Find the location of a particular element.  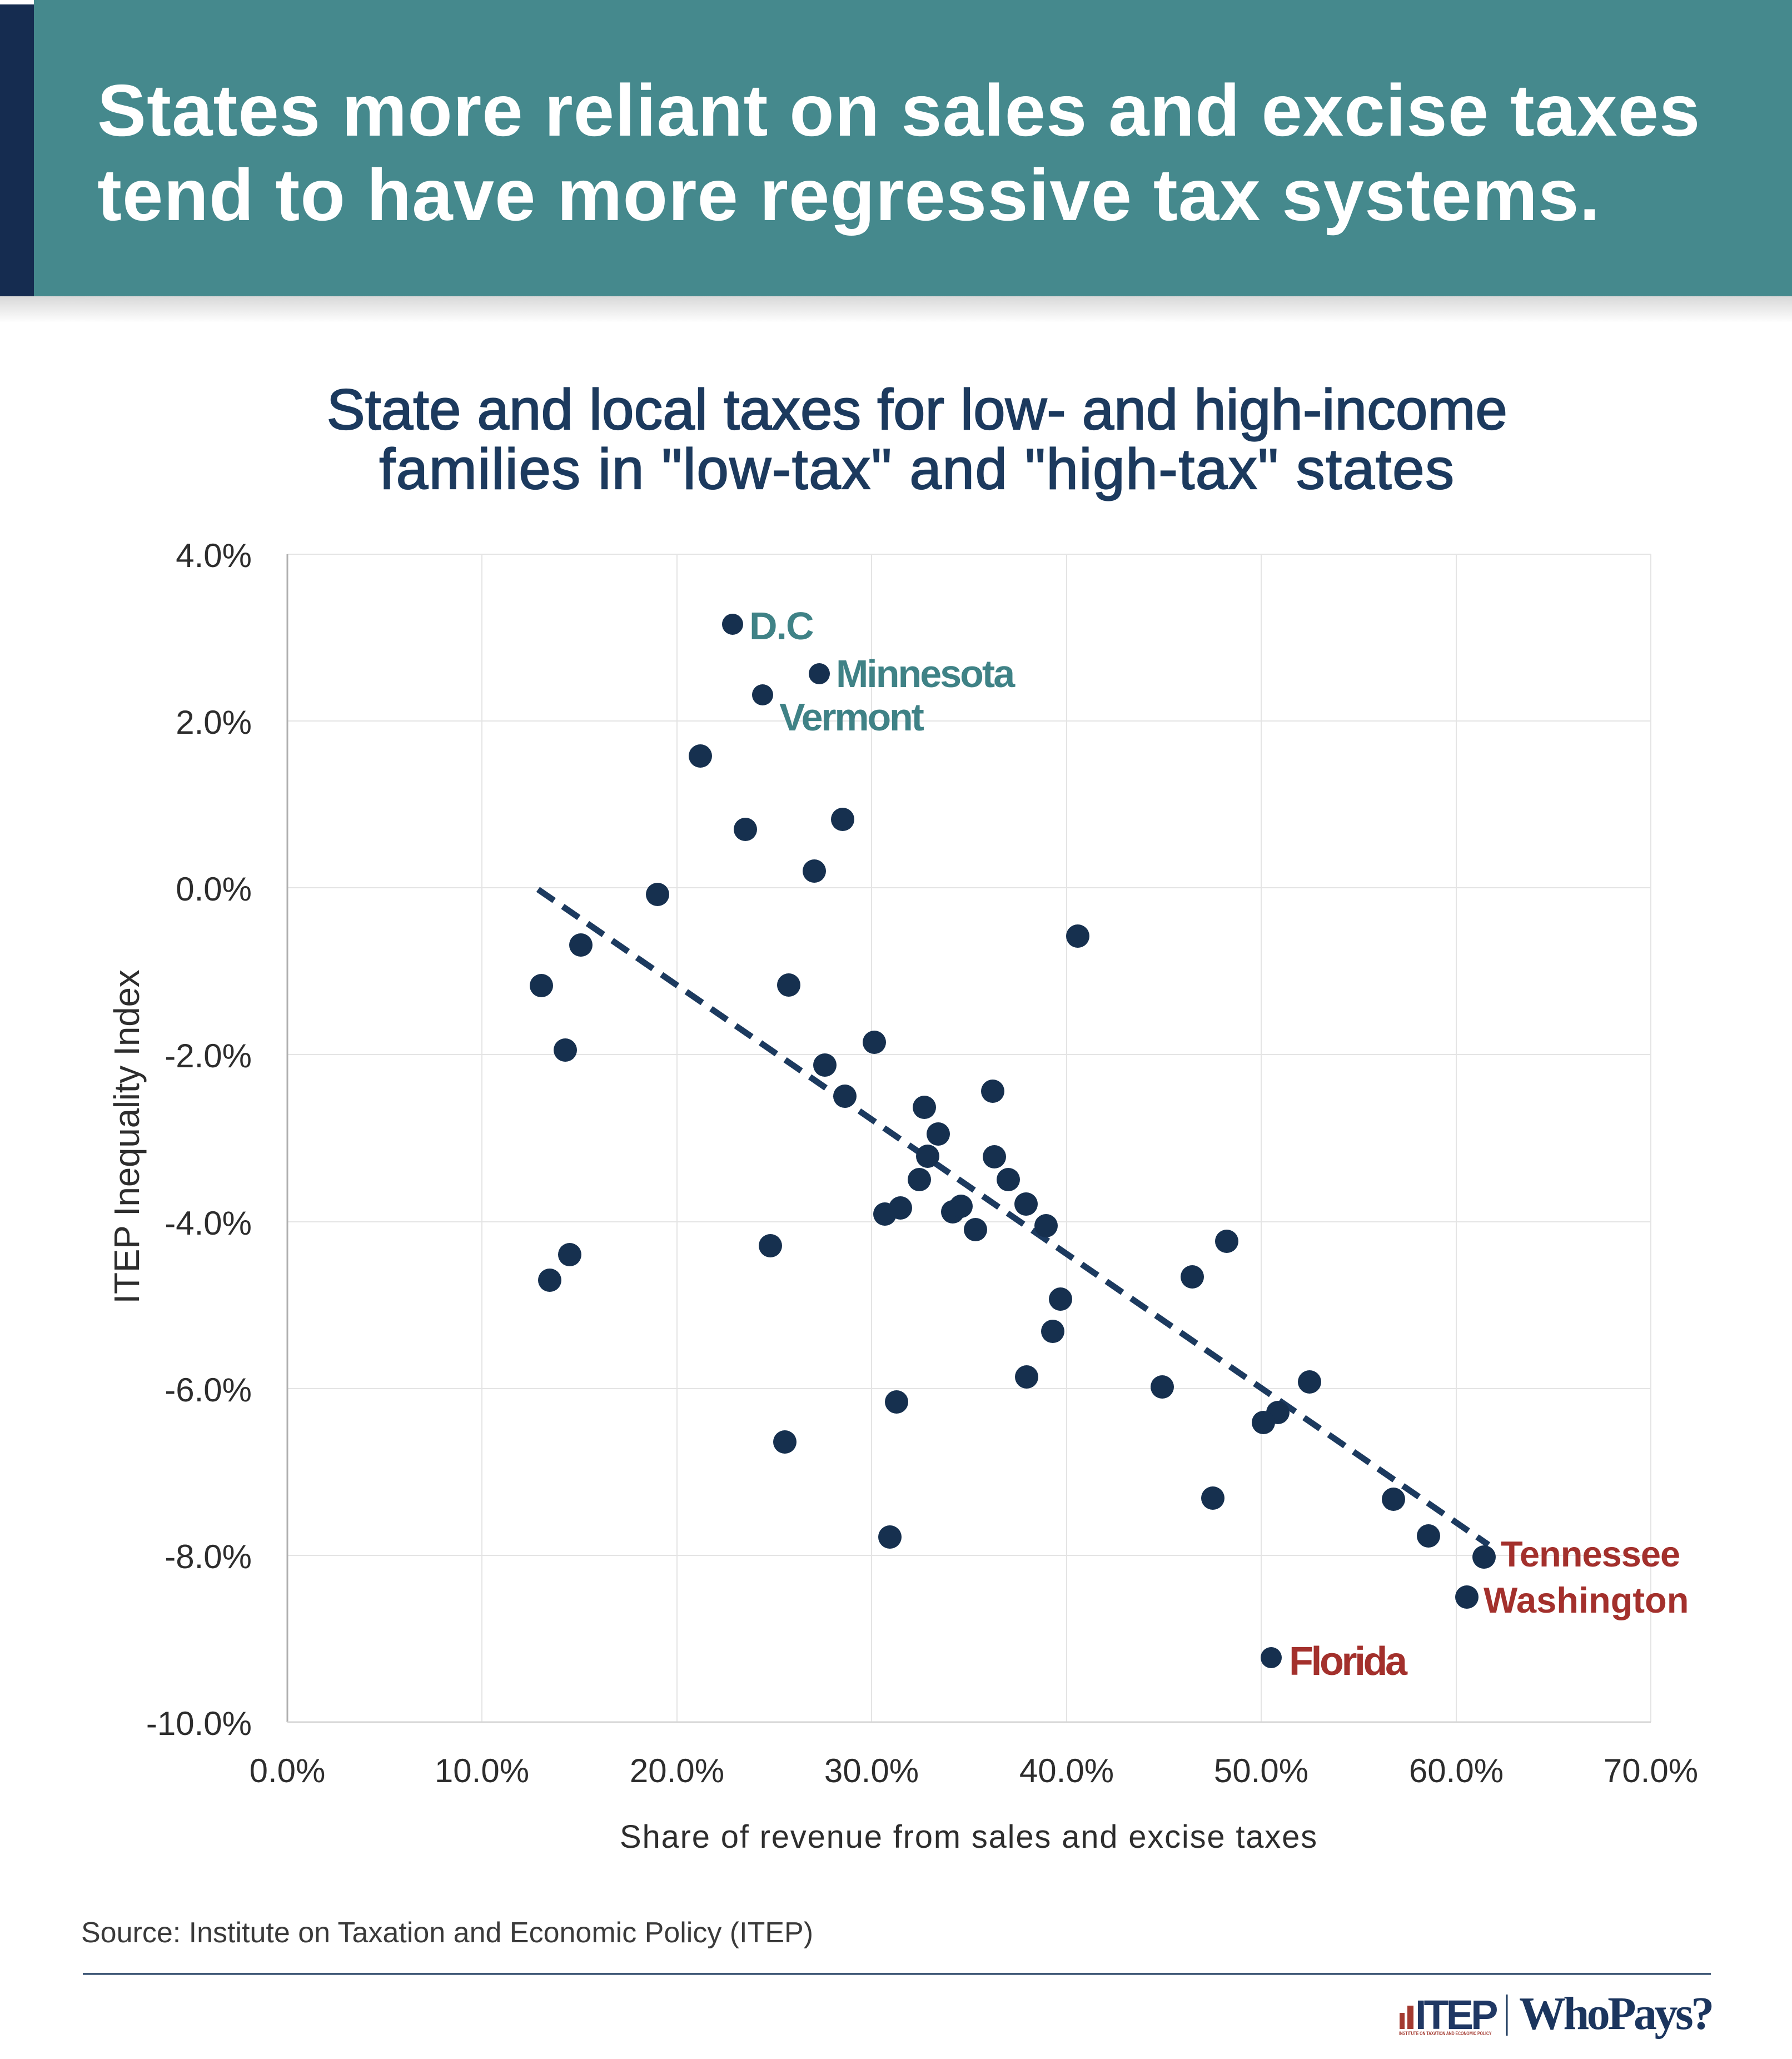

svg-text: 60.0% is located at coordinates (1456, 1771).